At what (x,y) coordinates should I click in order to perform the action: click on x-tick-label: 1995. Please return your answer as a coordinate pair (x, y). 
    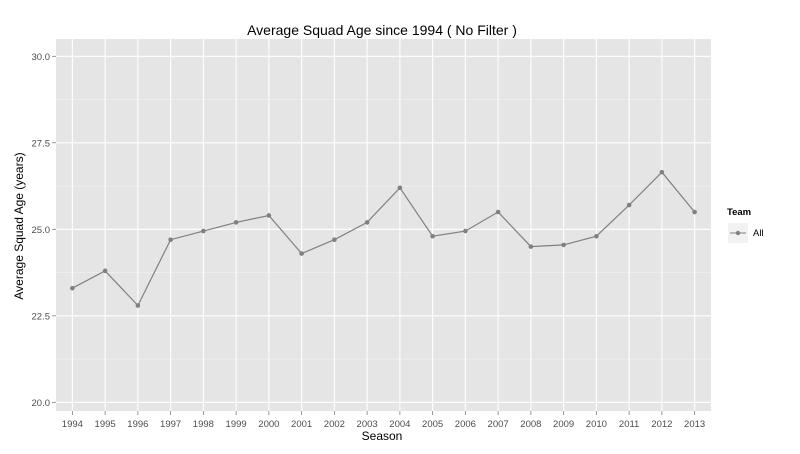
    Looking at the image, I should click on (105, 424).